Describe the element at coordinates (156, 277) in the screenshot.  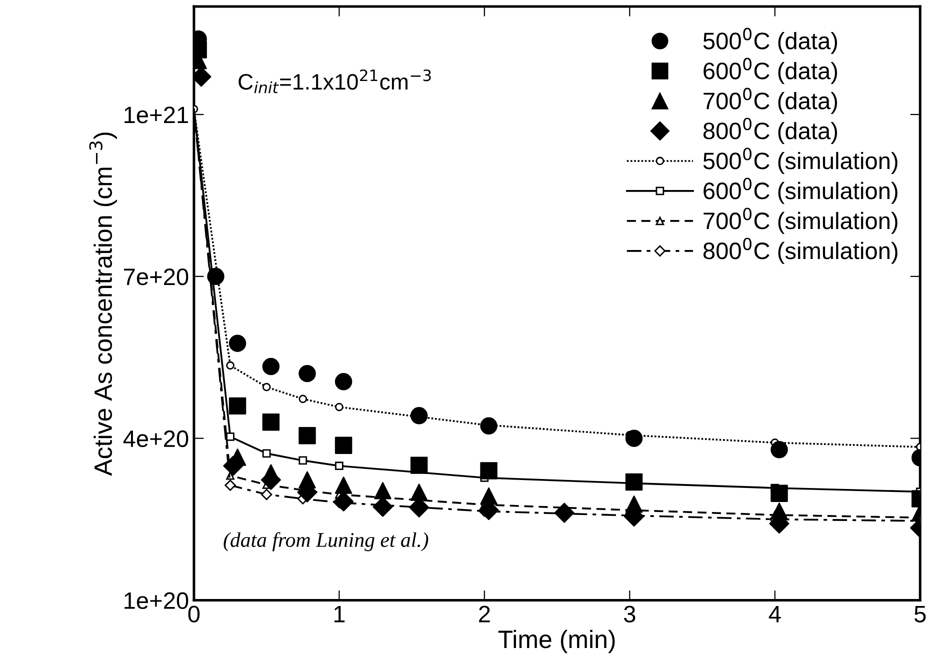
I see `y-tick-label: 7e+20` at that location.